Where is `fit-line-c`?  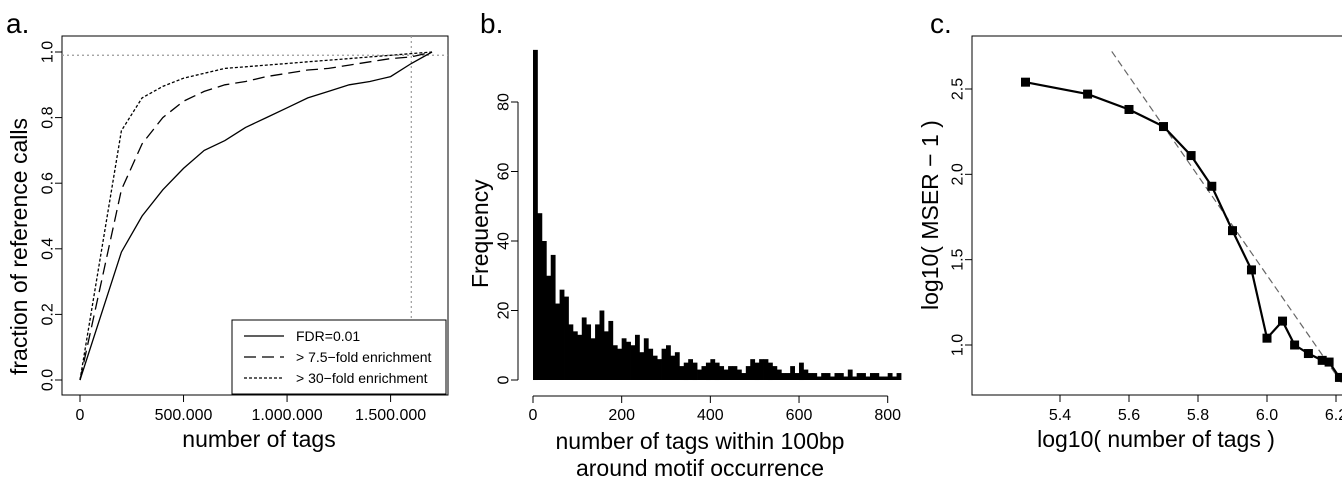 fit-line-c is located at coordinates (1226, 218).